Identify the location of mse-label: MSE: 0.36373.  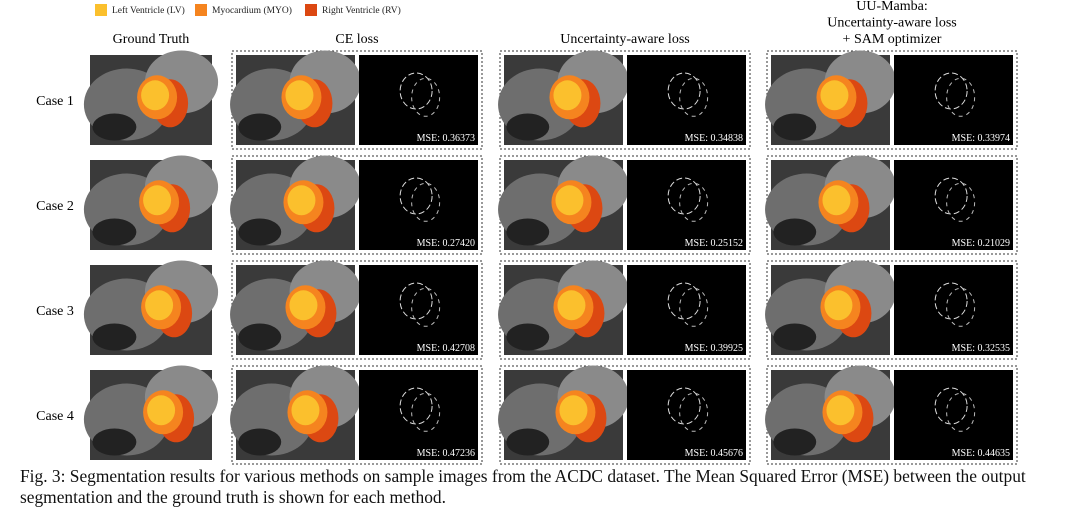
(446, 138).